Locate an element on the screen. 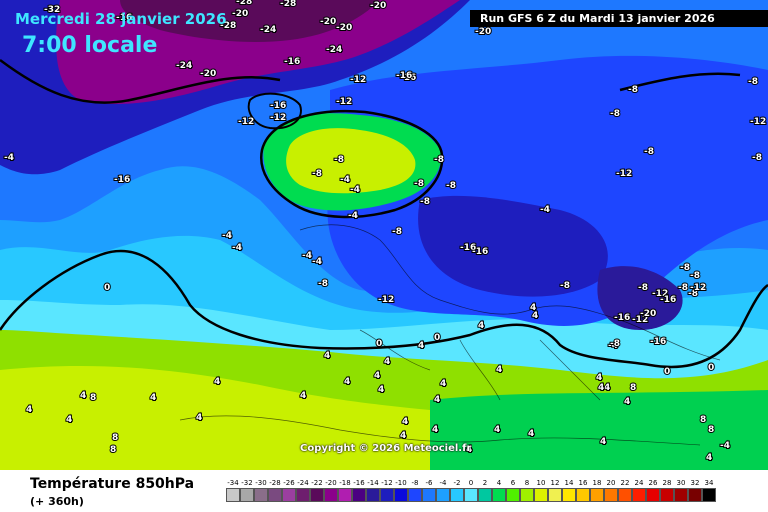 The height and width of the screenshot is (512, 768). scale-step: 24 is located at coordinates (639, 490).